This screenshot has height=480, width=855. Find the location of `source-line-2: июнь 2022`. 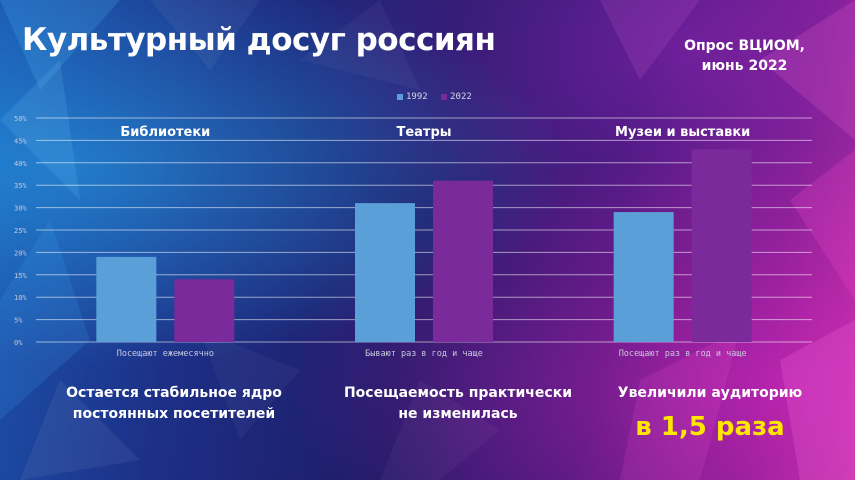

source-line-2: июнь 2022 is located at coordinates (744, 66).